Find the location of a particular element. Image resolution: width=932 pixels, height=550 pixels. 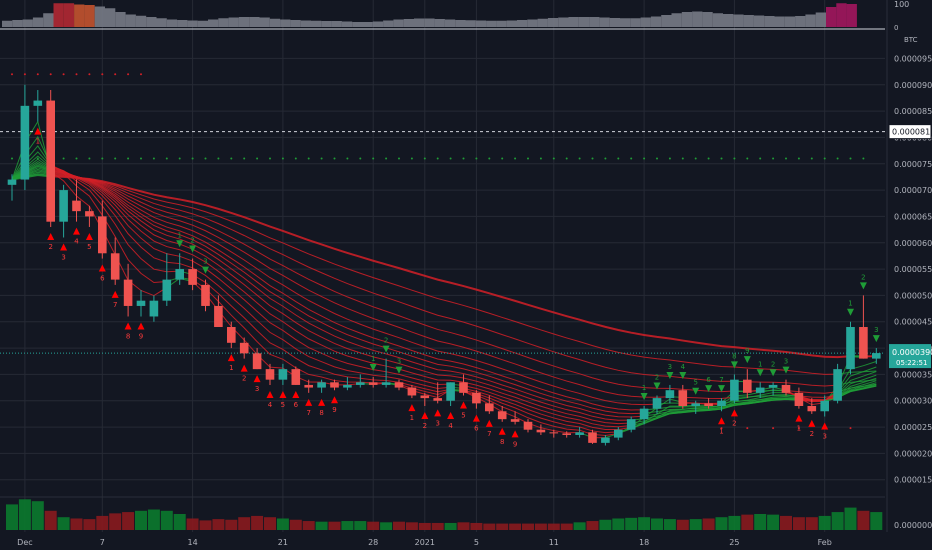

time-axis: Dec 7 14 21 28 2021 5 11 18 25 Feb is located at coordinates (424, 542).